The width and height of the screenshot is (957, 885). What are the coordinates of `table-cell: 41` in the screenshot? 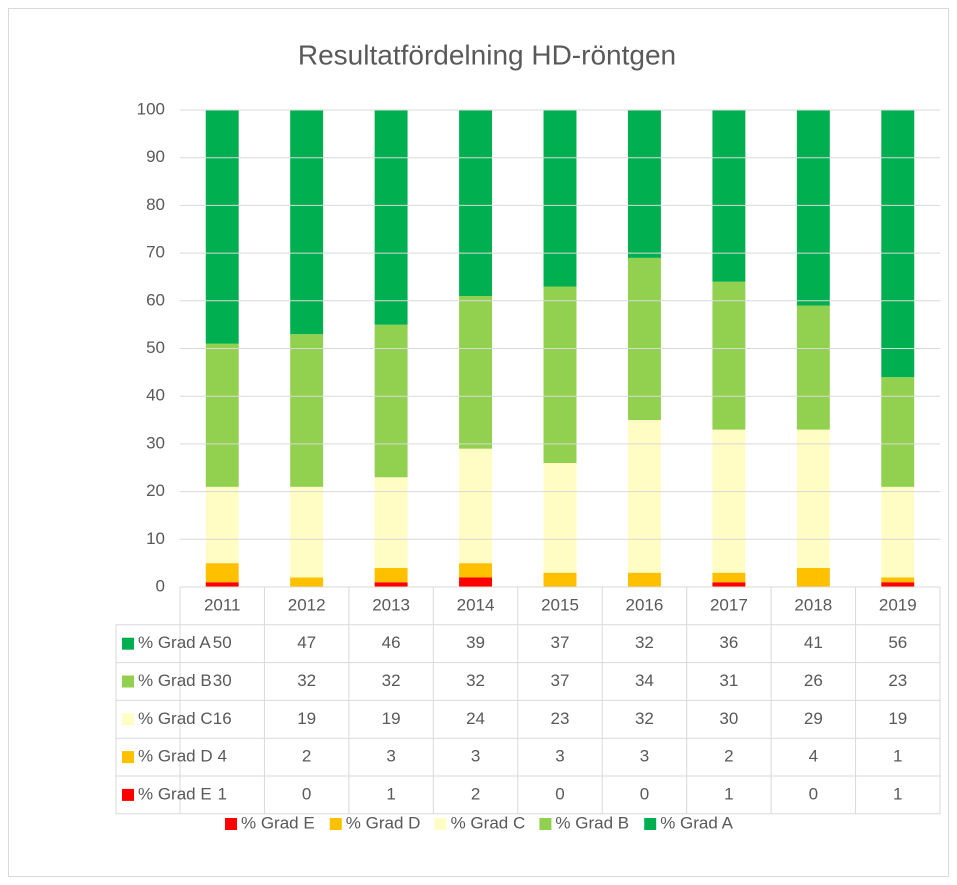 It's located at (813, 642).